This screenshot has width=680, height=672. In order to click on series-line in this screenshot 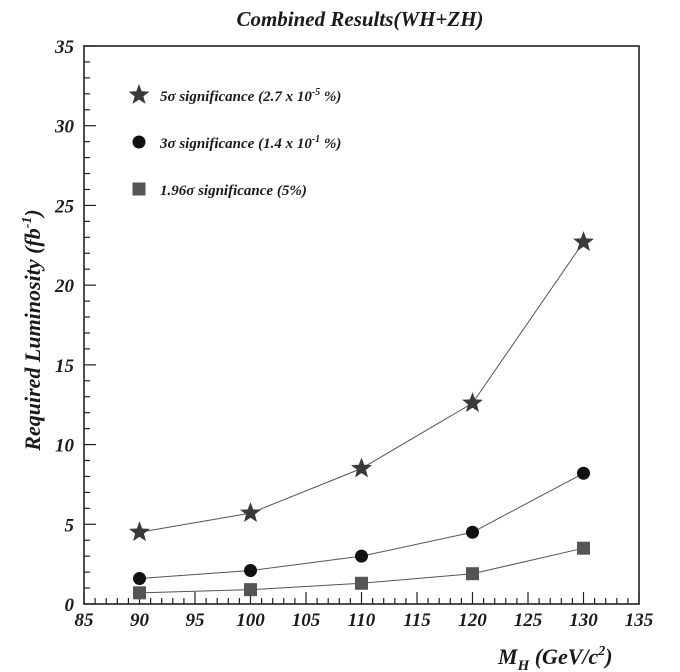, I will do `click(361, 525)`.